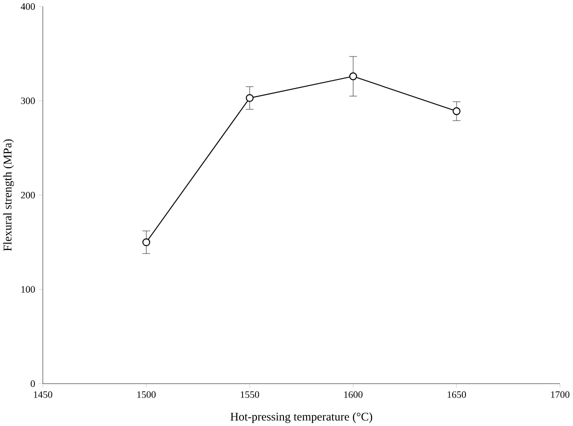  Describe the element at coordinates (28, 195) in the screenshot. I see `y-tick-label: 200` at that location.